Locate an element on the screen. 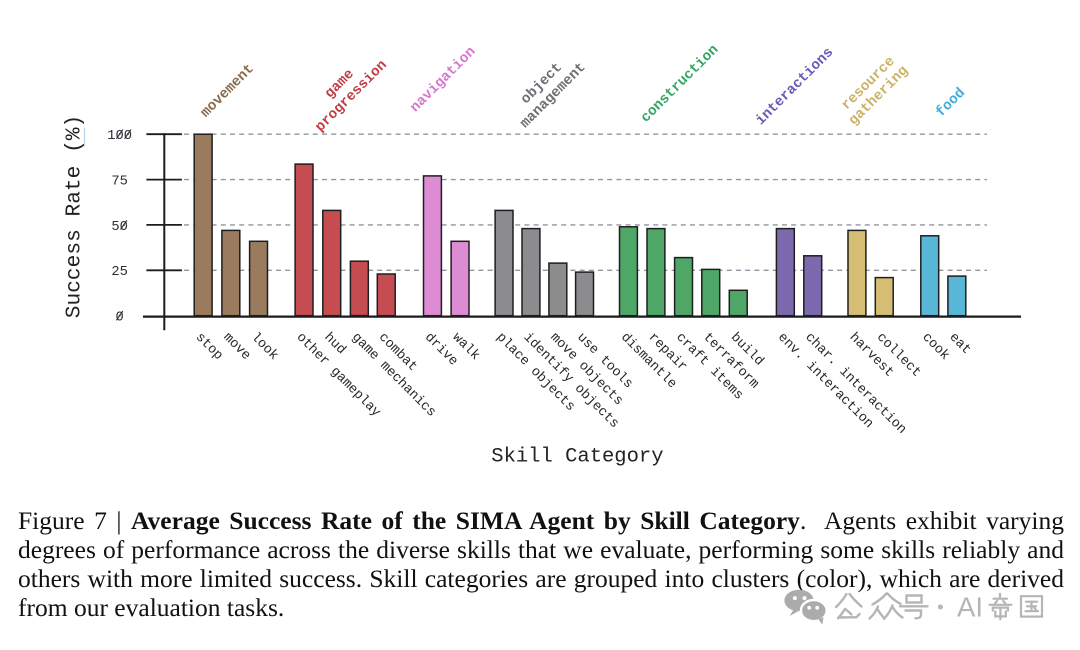 The width and height of the screenshot is (1080, 650). svg-text: AI is located at coordinates (970, 606).